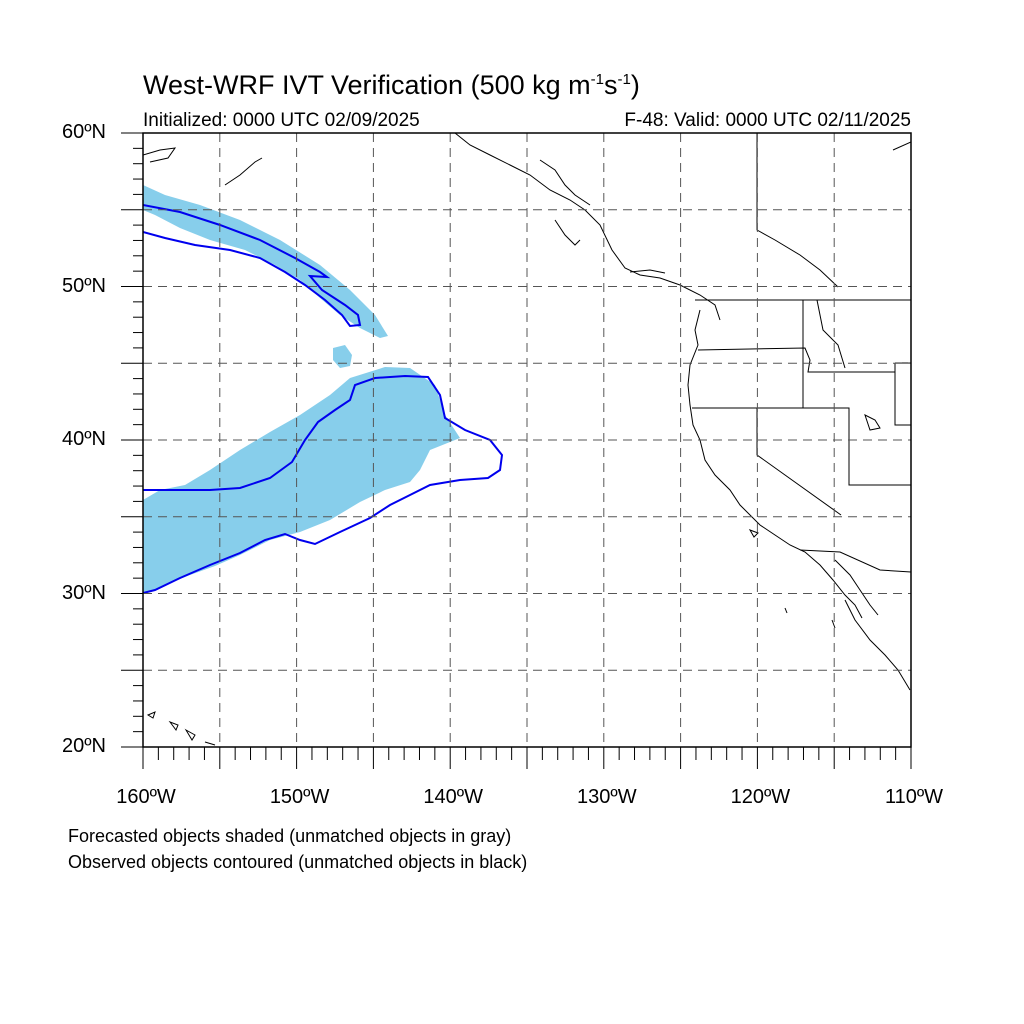  I want to click on forecast-object-north, so click(265, 261).